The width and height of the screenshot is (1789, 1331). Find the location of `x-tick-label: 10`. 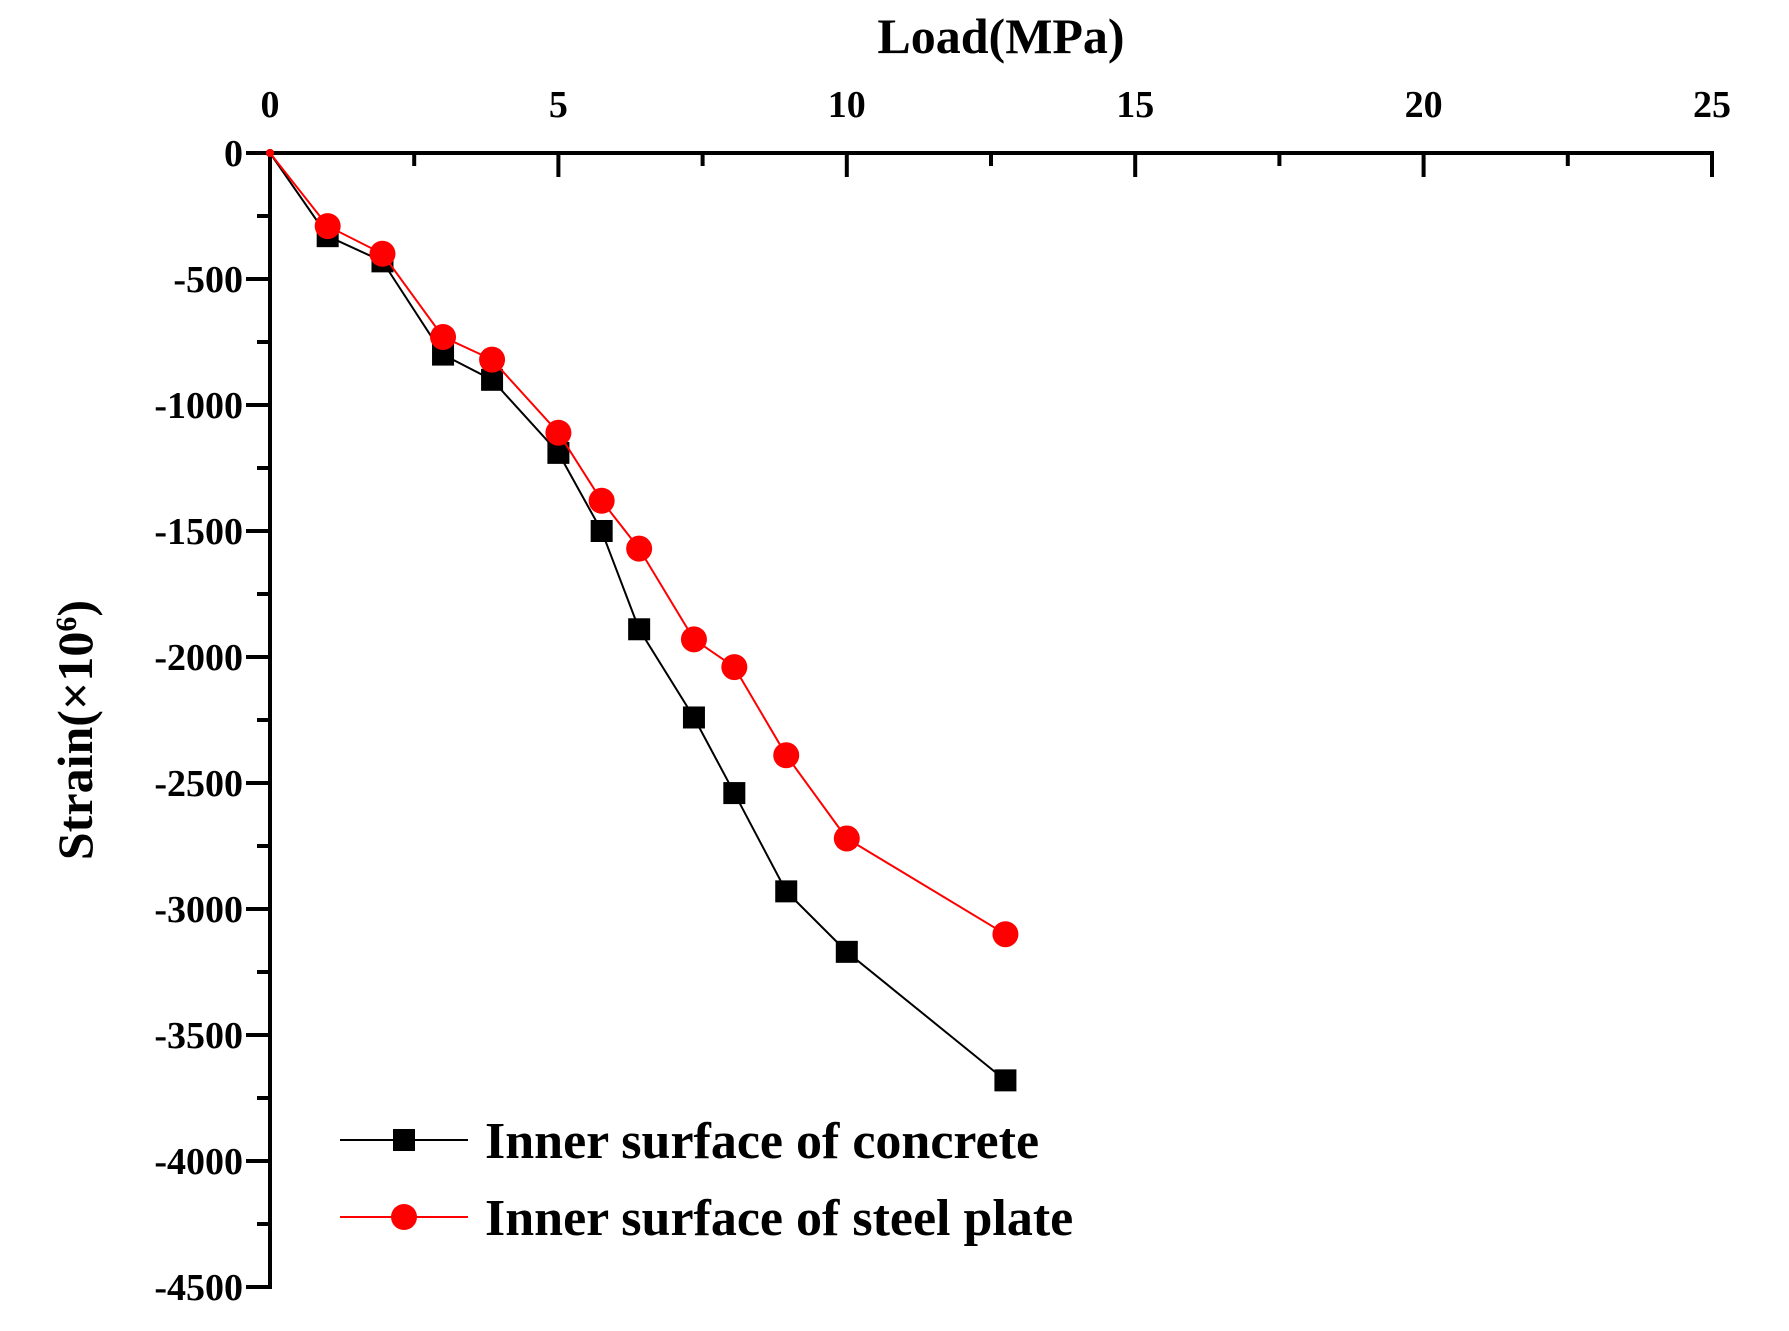

x-tick-label: 10 is located at coordinates (847, 105).